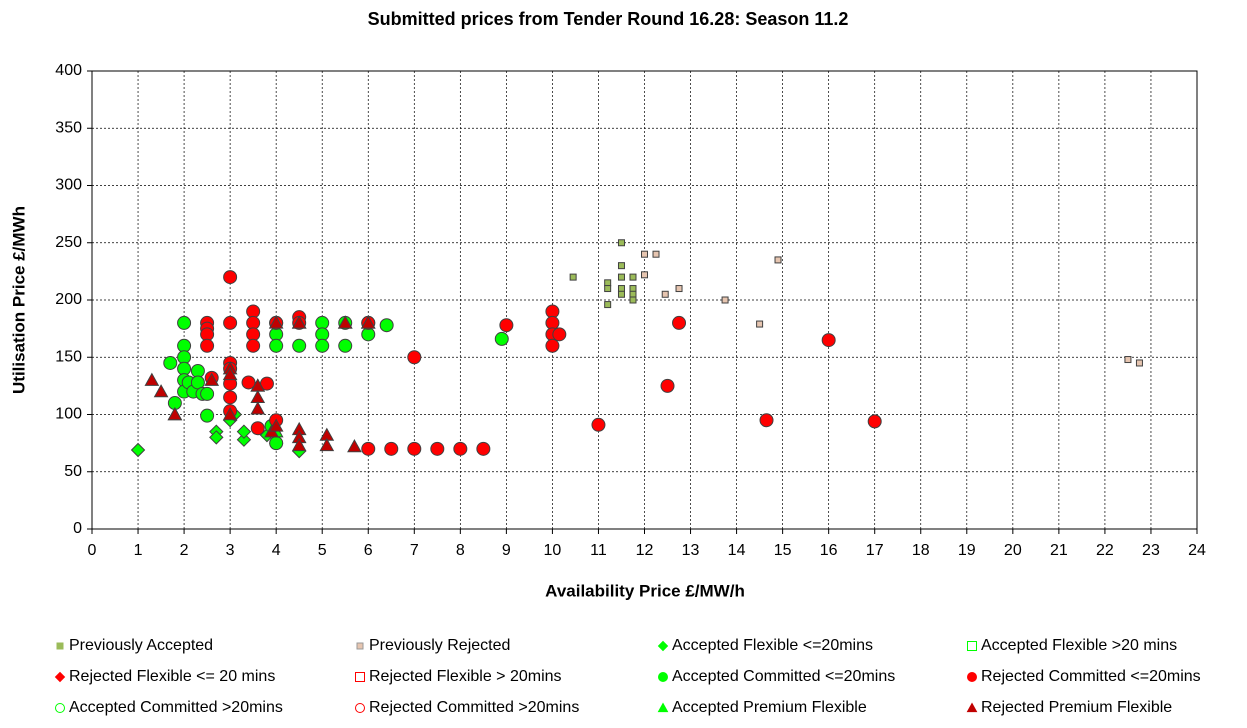  What do you see at coordinates (737, 550) in the screenshot?
I see `x-tick-label: 14` at bounding box center [737, 550].